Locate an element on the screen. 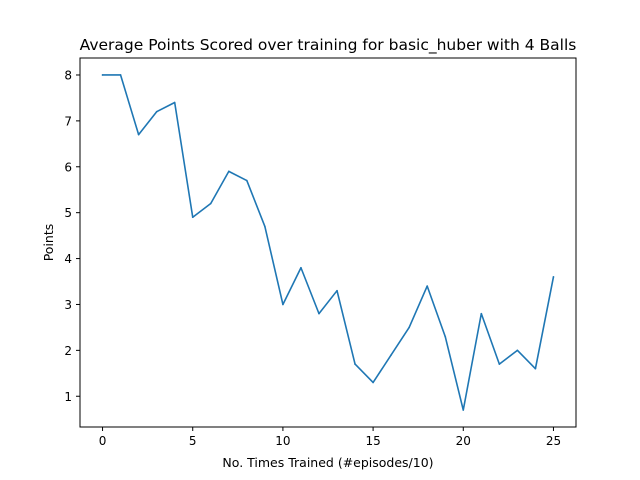  x-axis-label: No. Times Trained (#episodes/10) is located at coordinates (327, 462).